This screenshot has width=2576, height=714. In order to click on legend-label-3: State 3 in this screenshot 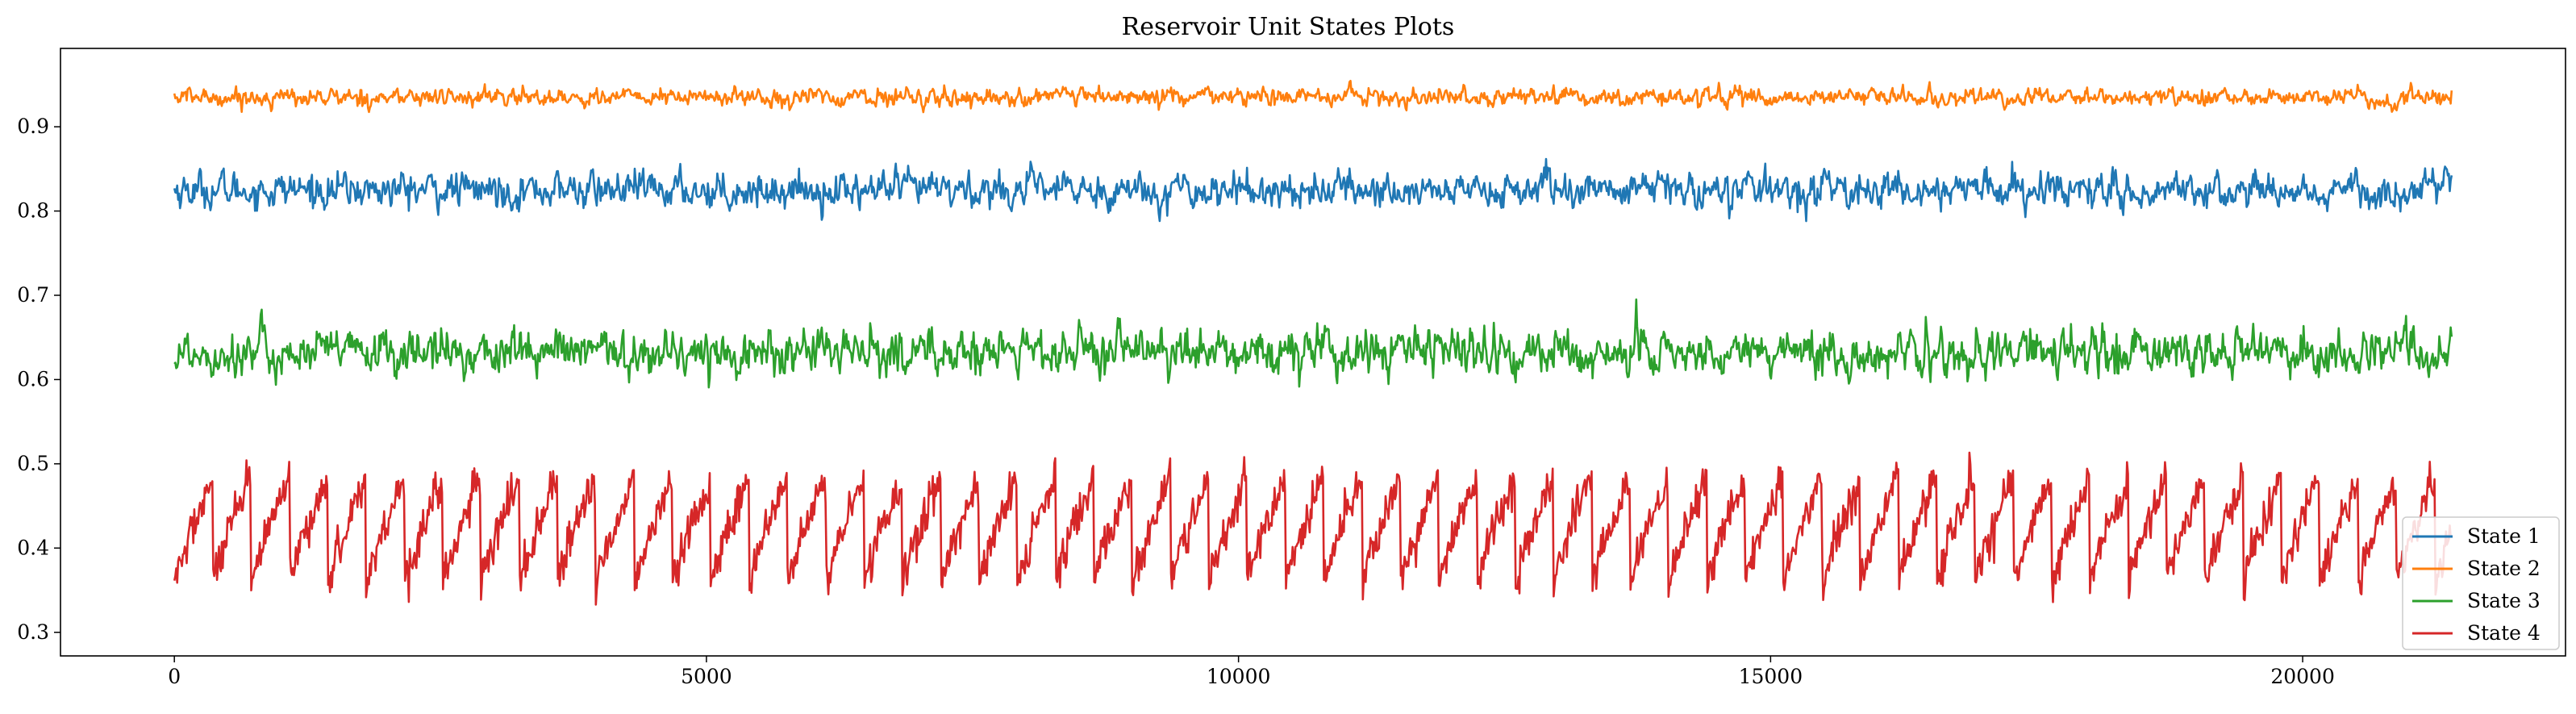, I will do `click(2504, 600)`.